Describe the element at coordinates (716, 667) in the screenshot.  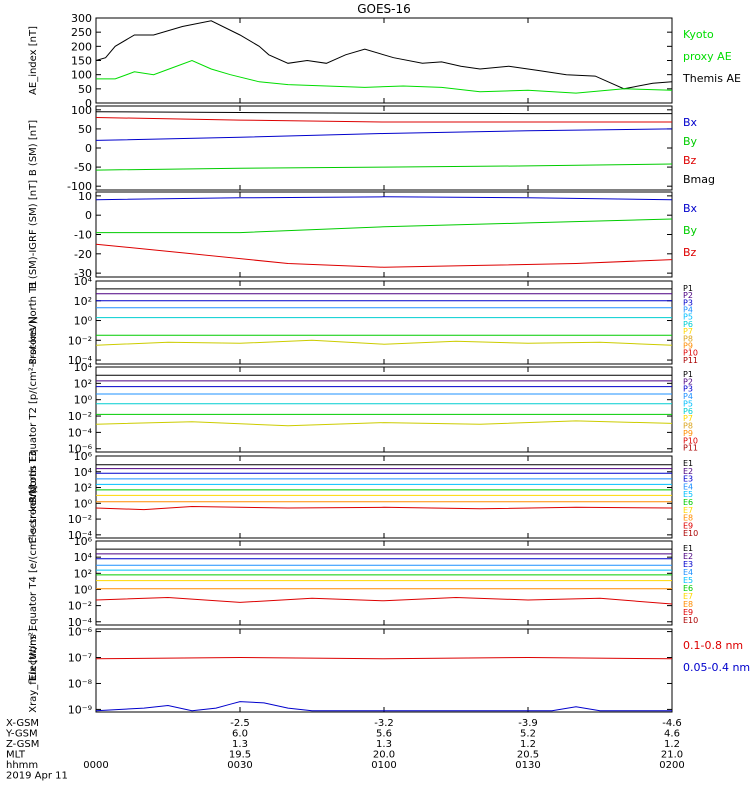
I see `legend-entry: 0.05-0.4 nm` at that location.